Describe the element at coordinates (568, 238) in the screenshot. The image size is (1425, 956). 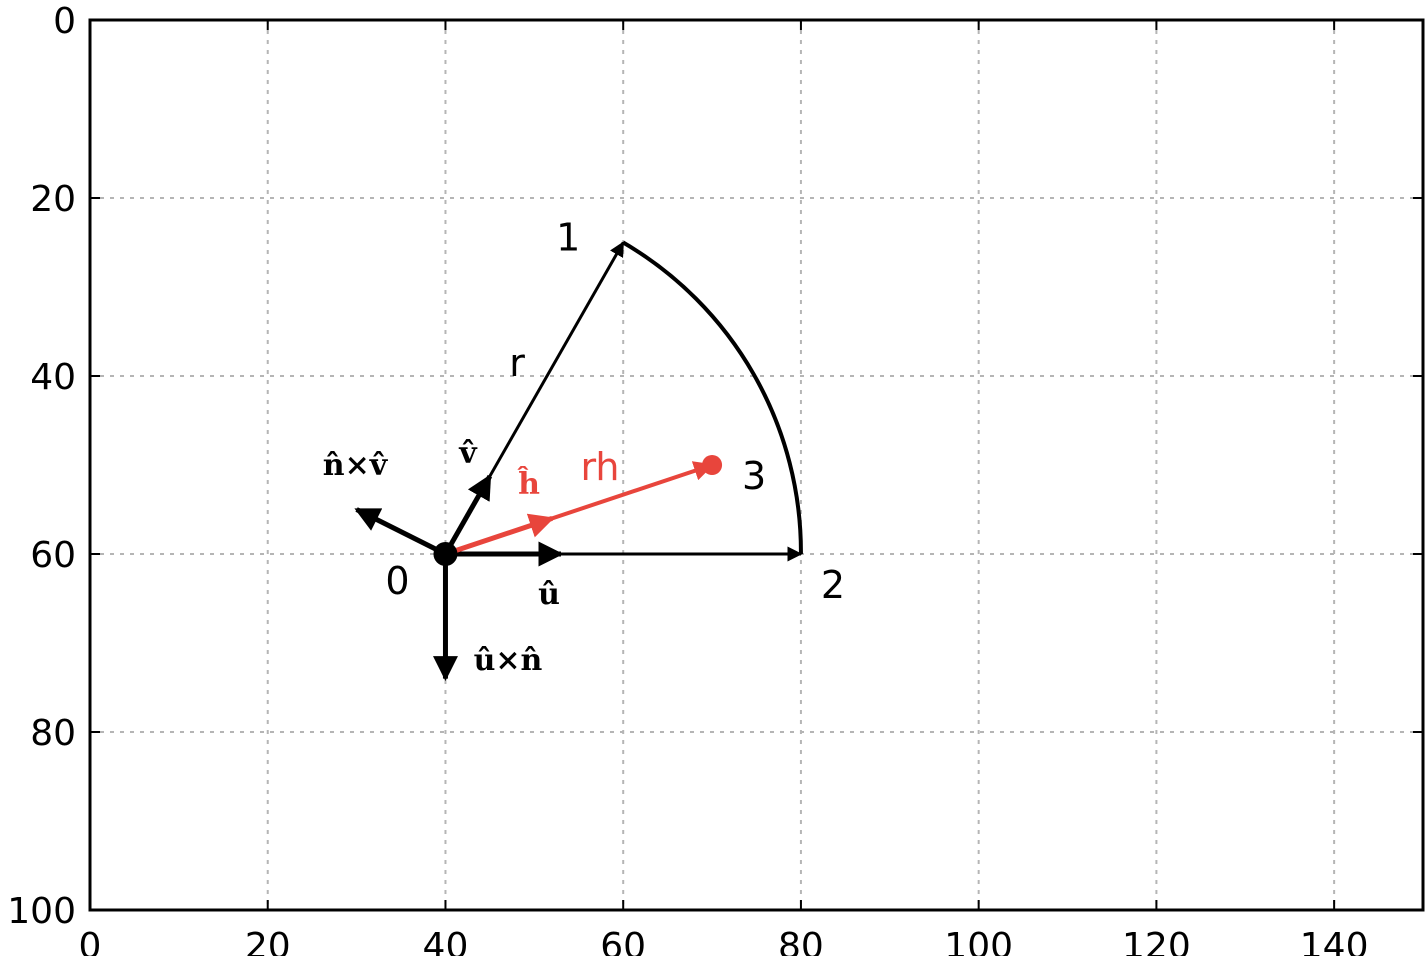
I see `point-label: 1` at that location.